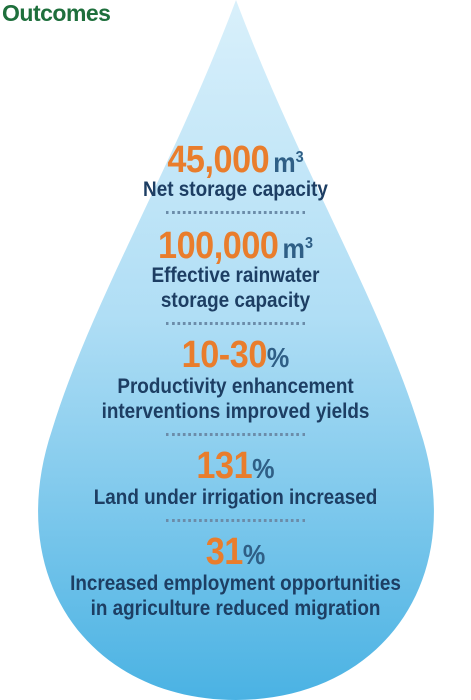 The height and width of the screenshot is (700, 471). Describe the element at coordinates (218, 246) in the screenshot. I see `stat-number: 100,000` at that location.